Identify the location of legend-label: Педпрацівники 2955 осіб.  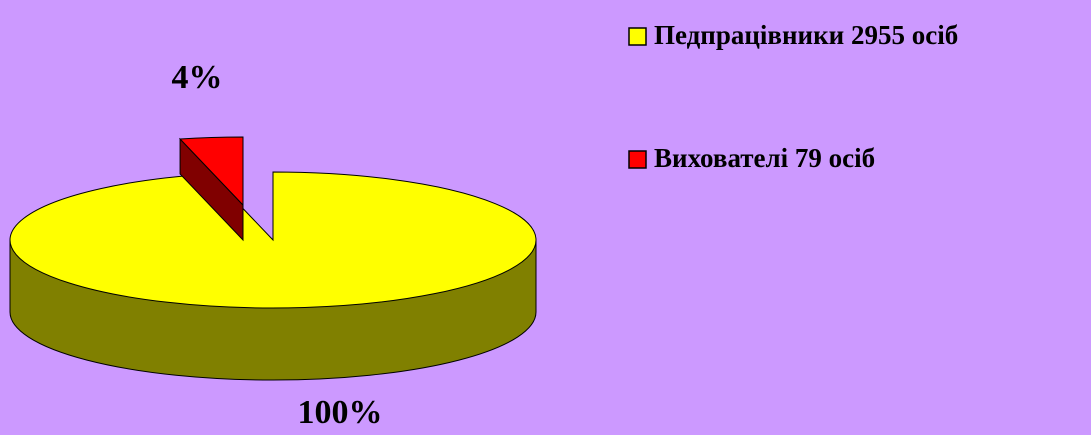
(806, 35).